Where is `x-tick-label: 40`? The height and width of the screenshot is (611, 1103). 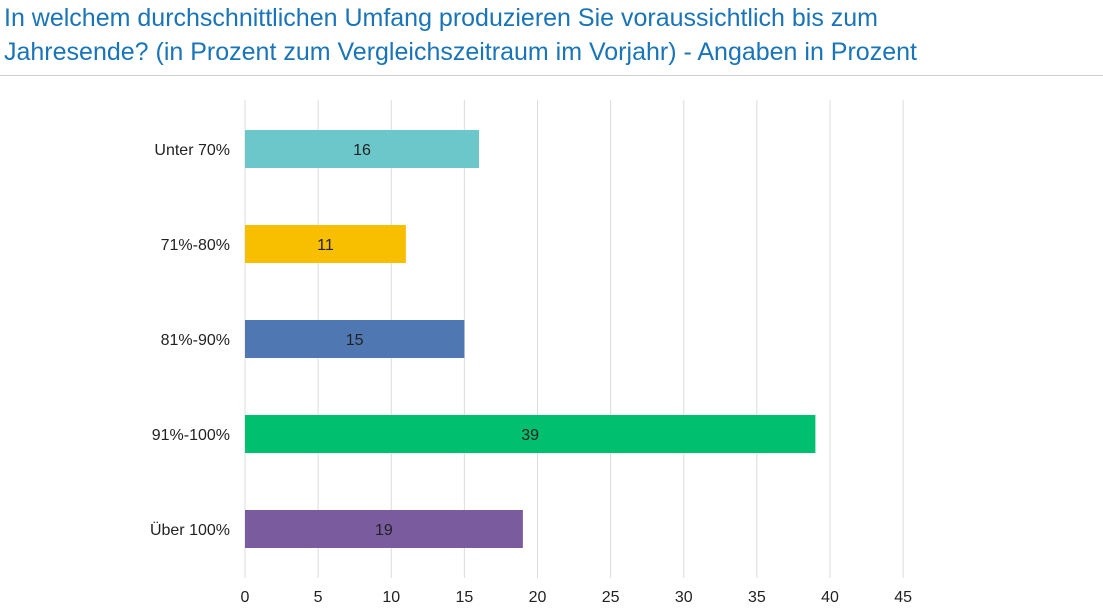 x-tick-label: 40 is located at coordinates (830, 597).